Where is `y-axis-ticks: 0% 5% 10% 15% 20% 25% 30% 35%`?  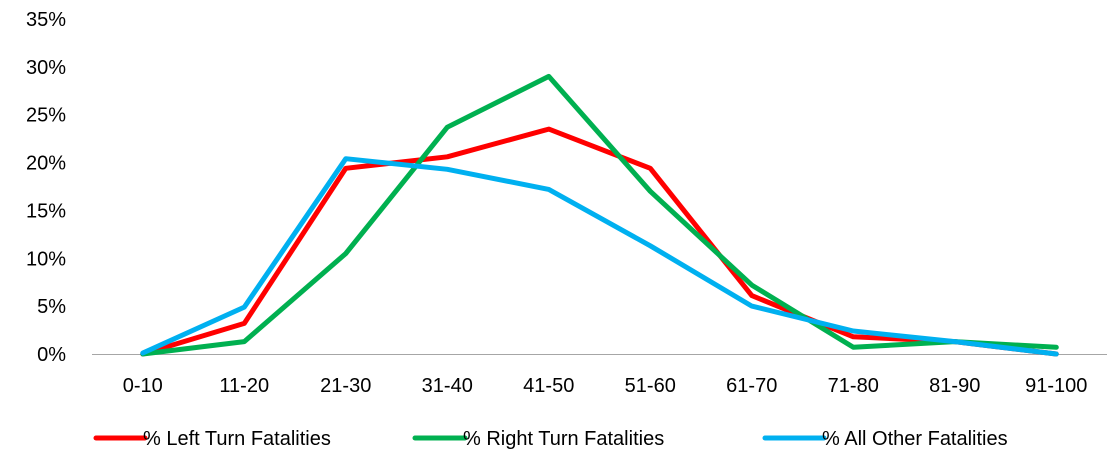 y-axis-ticks: 0% 5% 10% 15% 20% 25% 30% 35% is located at coordinates (46, 187).